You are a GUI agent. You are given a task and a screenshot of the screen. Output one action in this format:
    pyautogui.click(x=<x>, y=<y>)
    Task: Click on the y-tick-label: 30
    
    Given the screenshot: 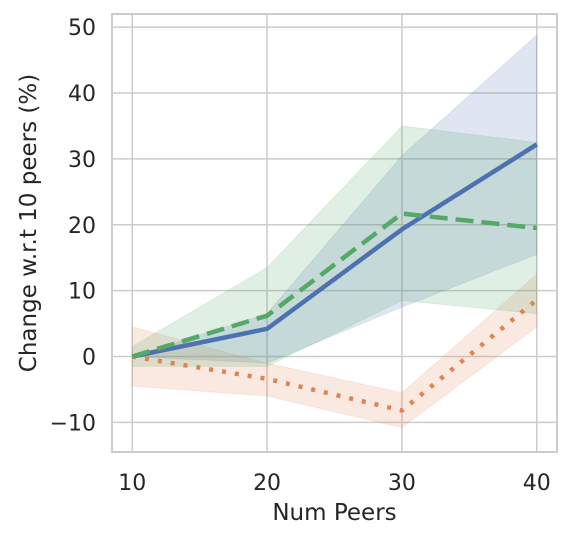 What is the action you would take?
    pyautogui.click(x=82, y=160)
    